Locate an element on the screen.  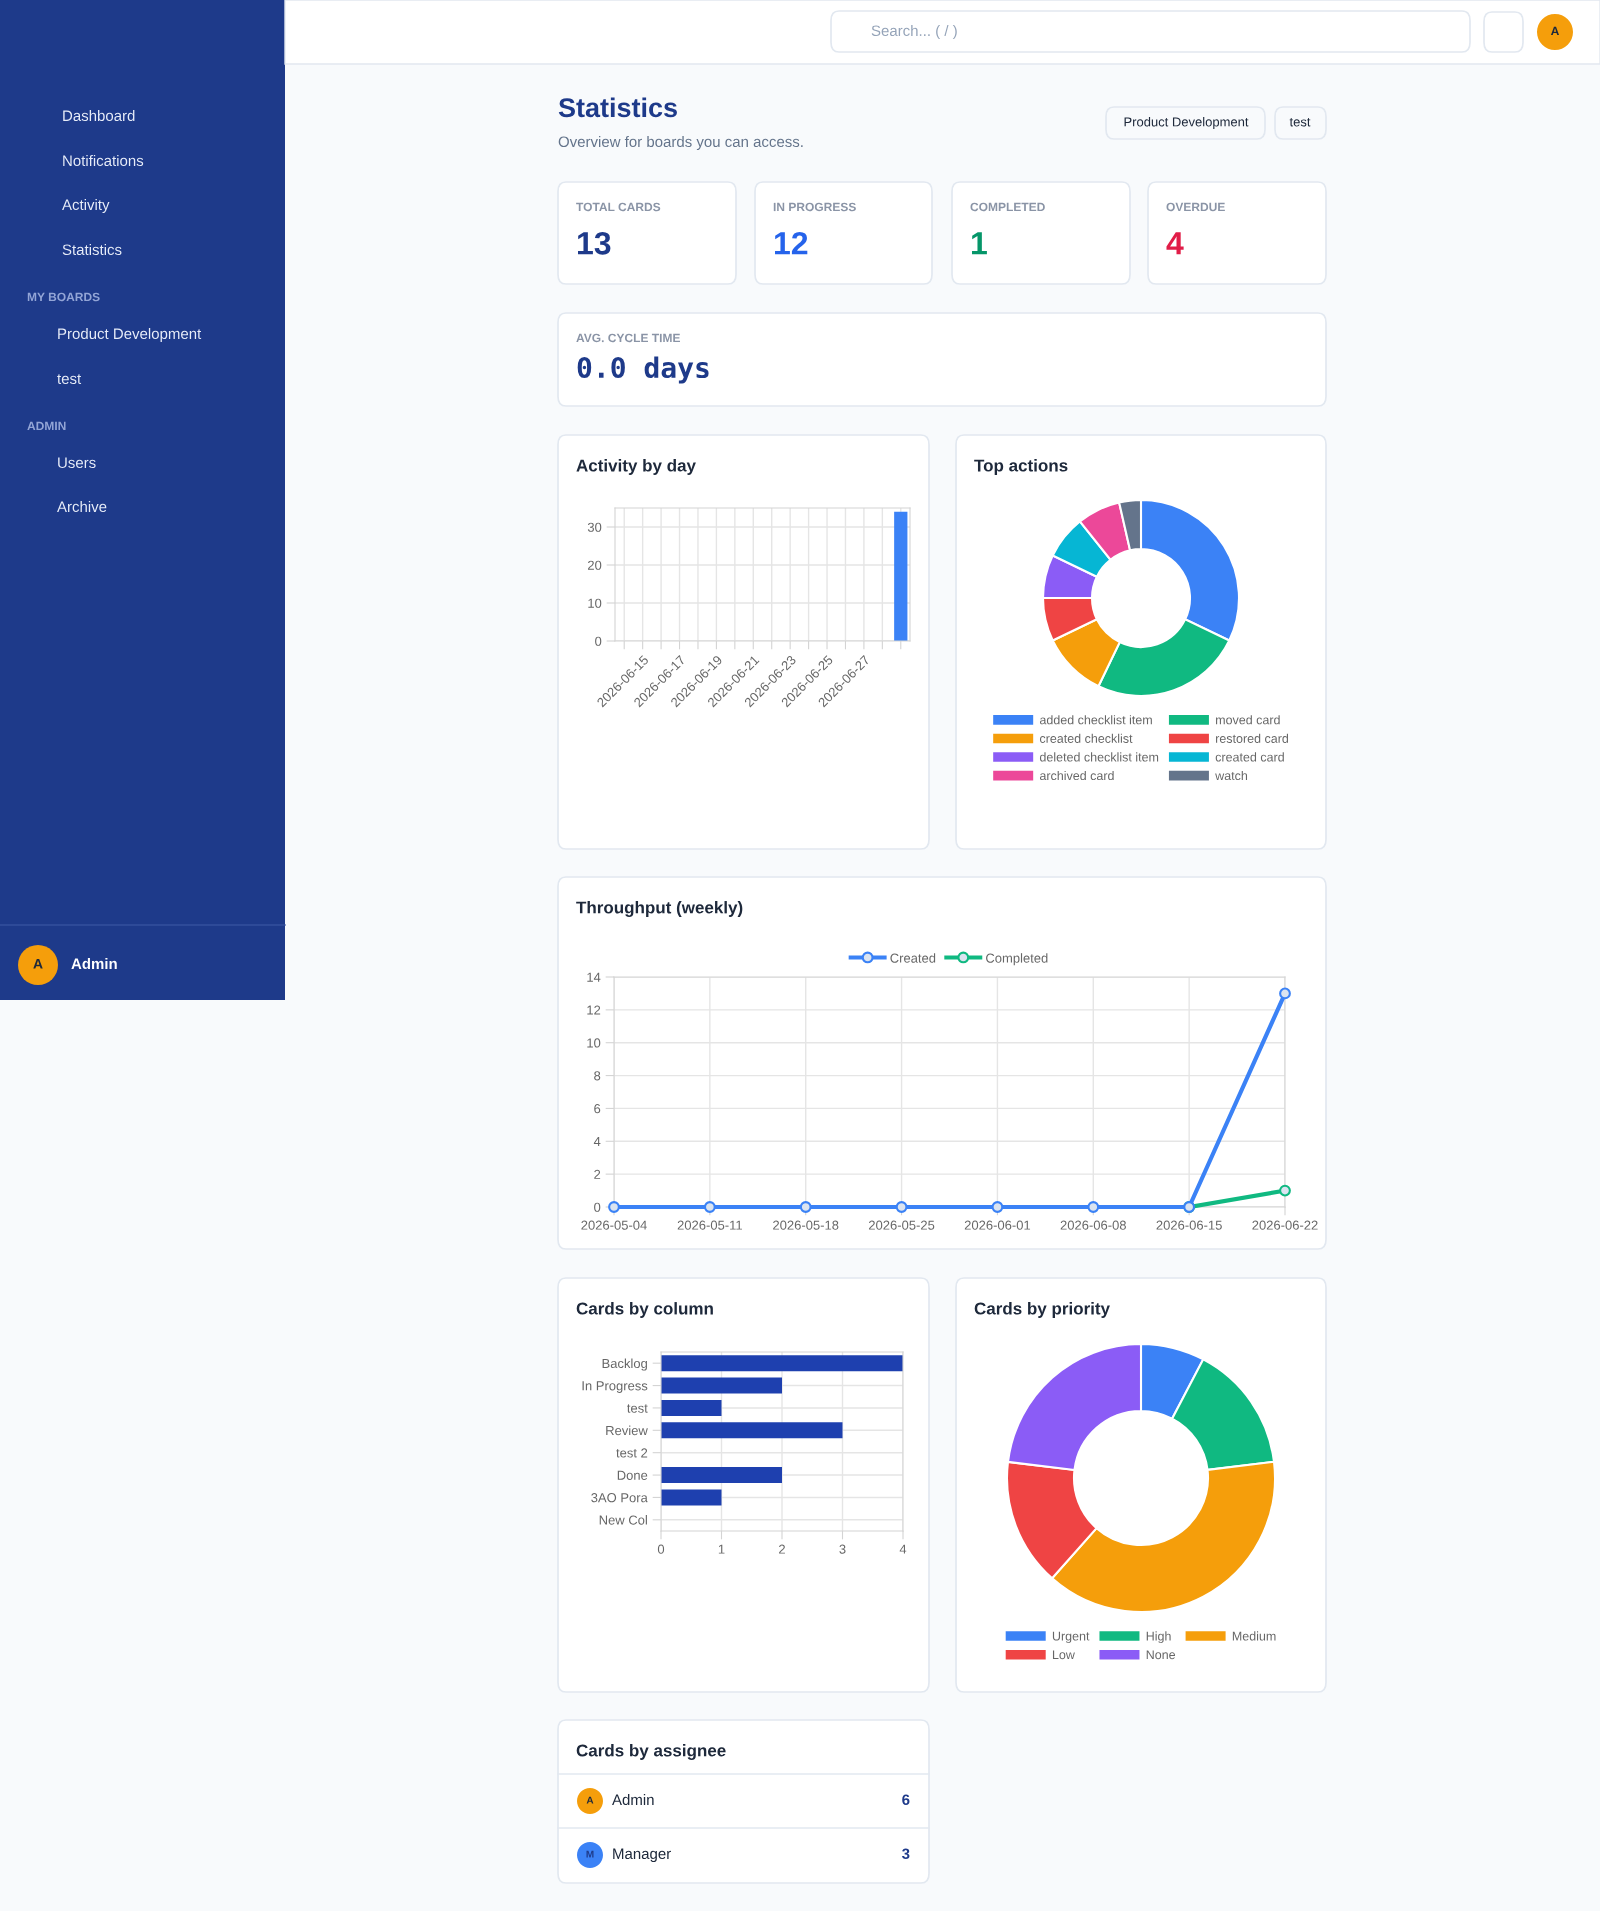
x-tick-label: 1 is located at coordinates (721, 1549).